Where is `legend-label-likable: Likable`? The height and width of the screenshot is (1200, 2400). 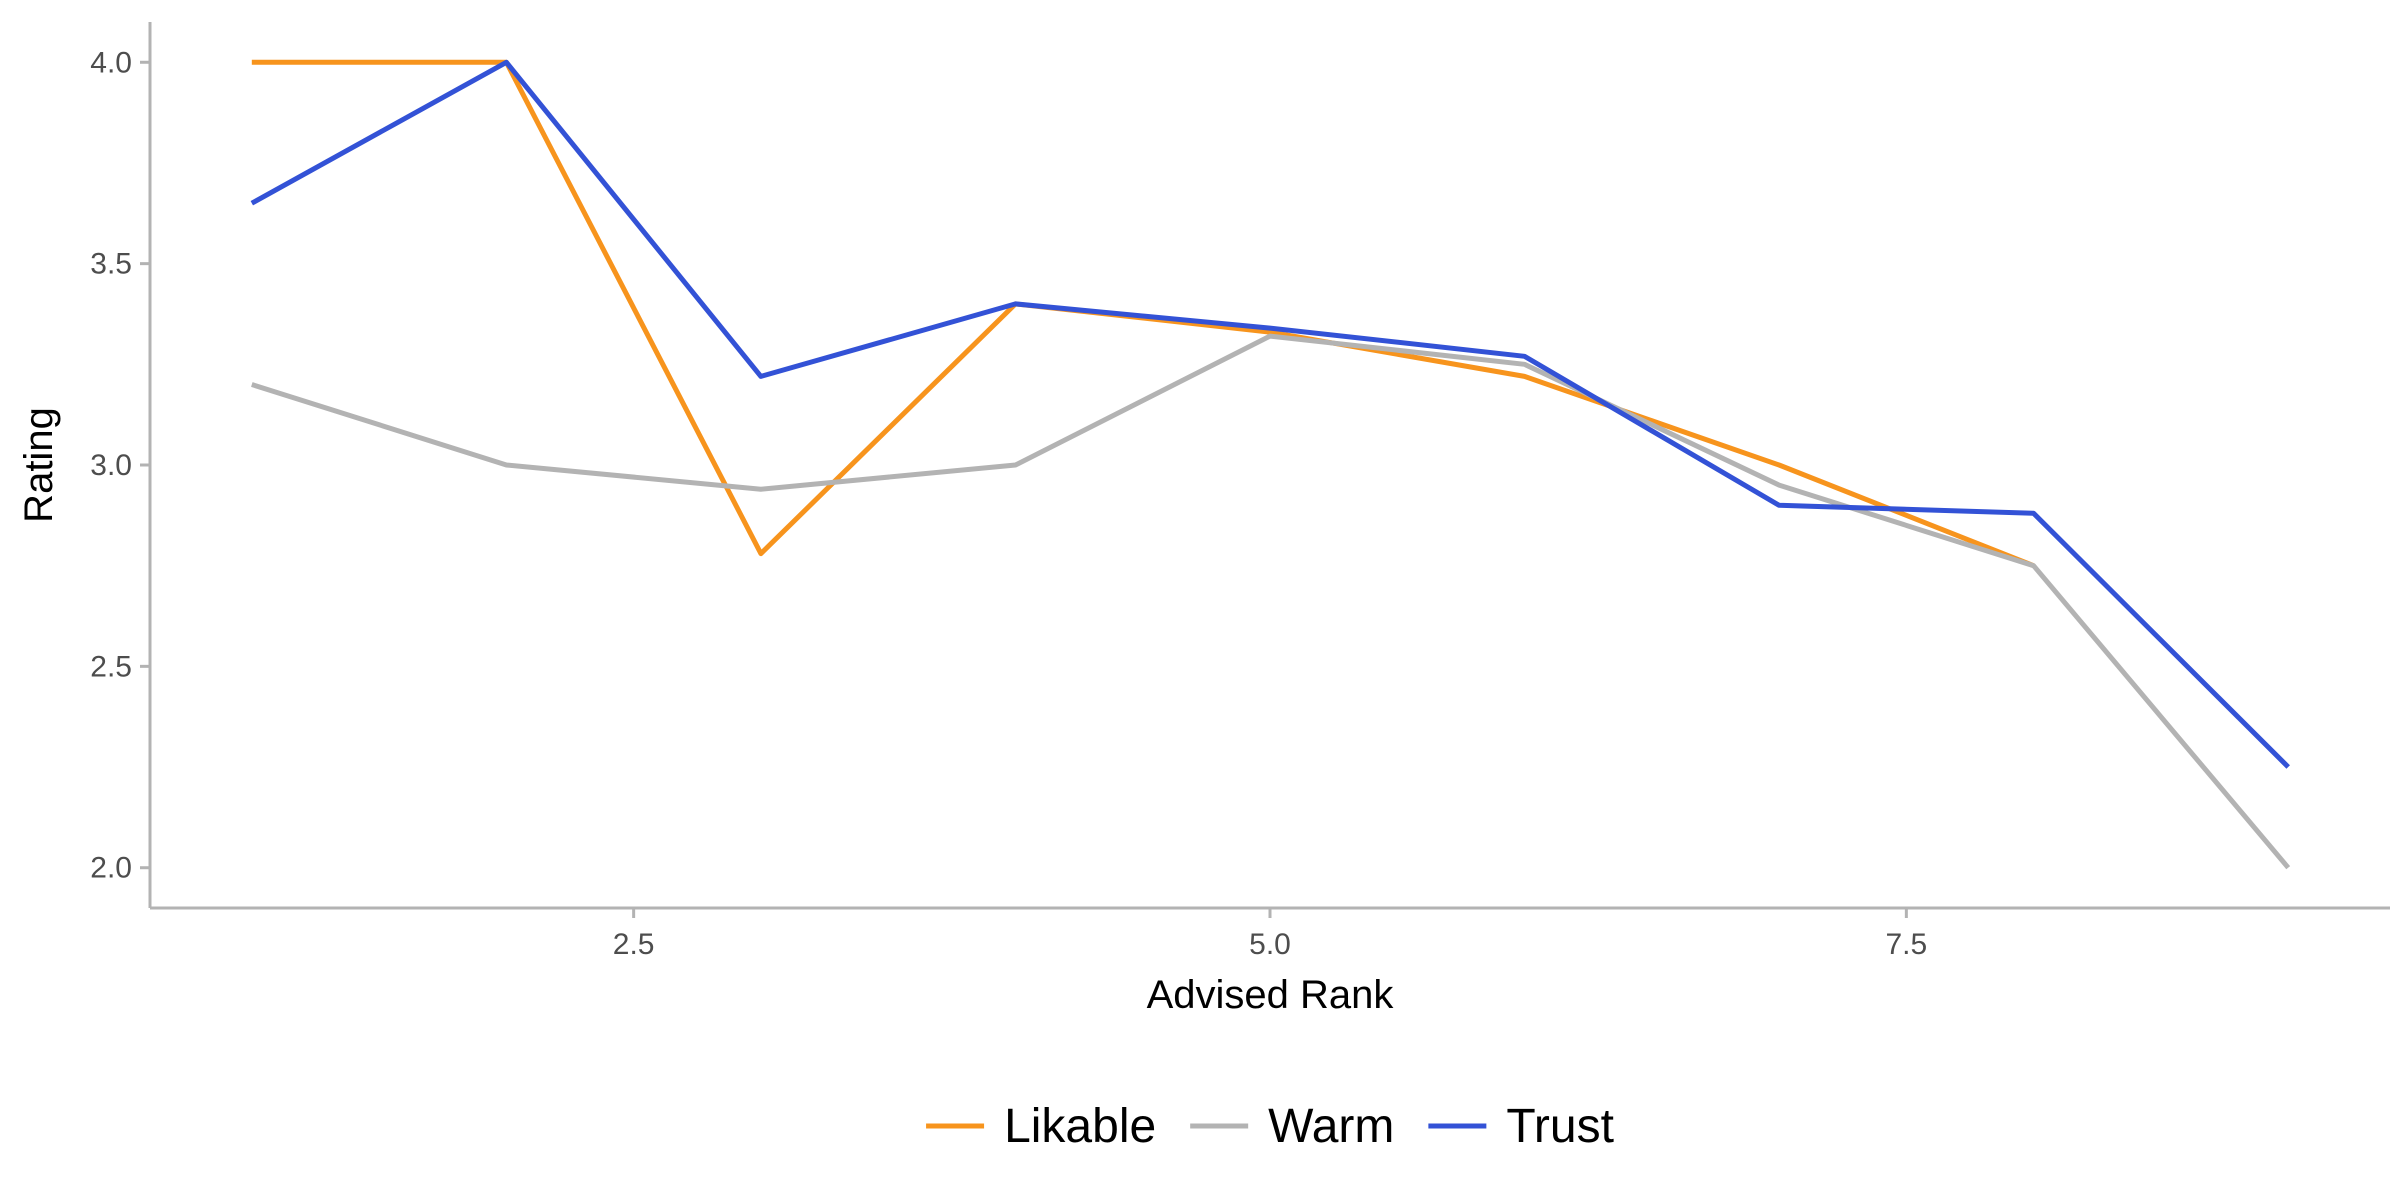
legend-label-likable: Likable is located at coordinates (1080, 1126).